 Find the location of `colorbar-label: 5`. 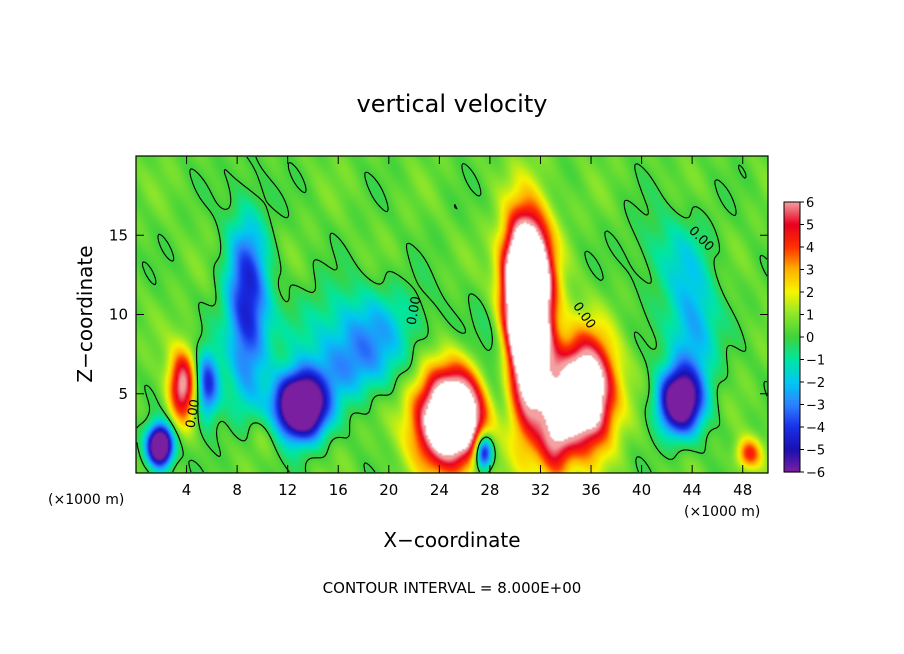

colorbar-label: 5 is located at coordinates (810, 226).